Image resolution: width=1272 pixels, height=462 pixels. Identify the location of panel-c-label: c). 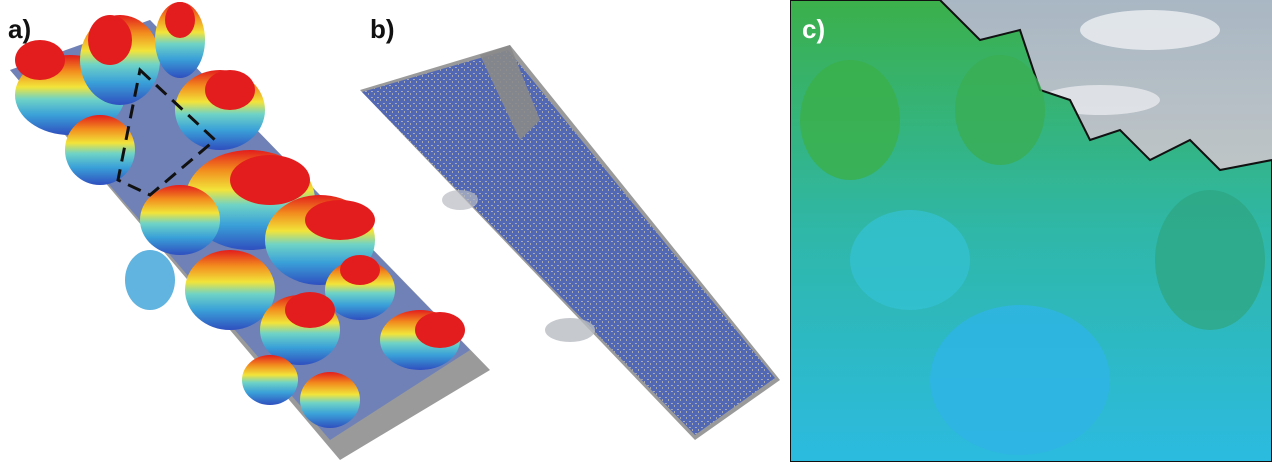
(814, 29).